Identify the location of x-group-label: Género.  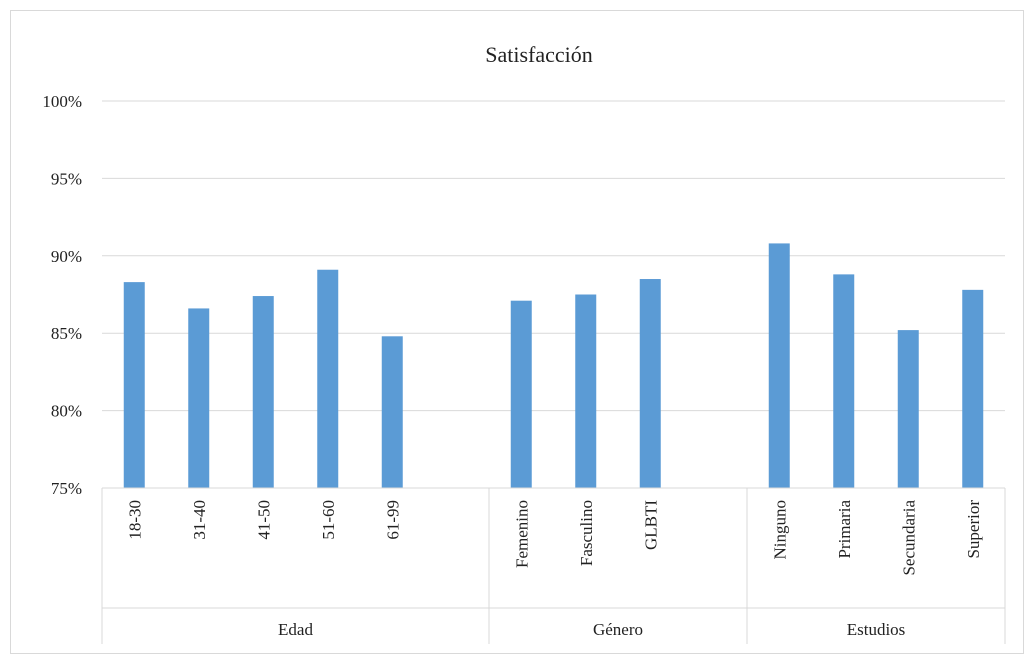
(618, 629).